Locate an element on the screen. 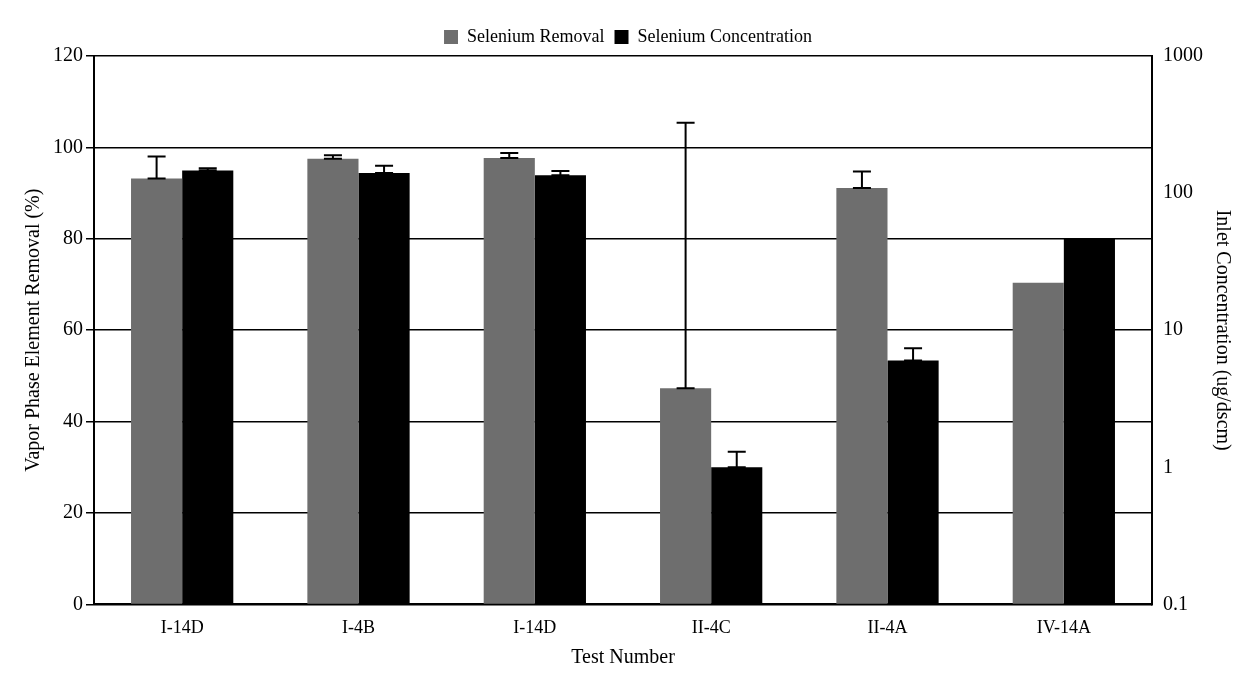  y-tick-label: 0 is located at coordinates (78, 602).